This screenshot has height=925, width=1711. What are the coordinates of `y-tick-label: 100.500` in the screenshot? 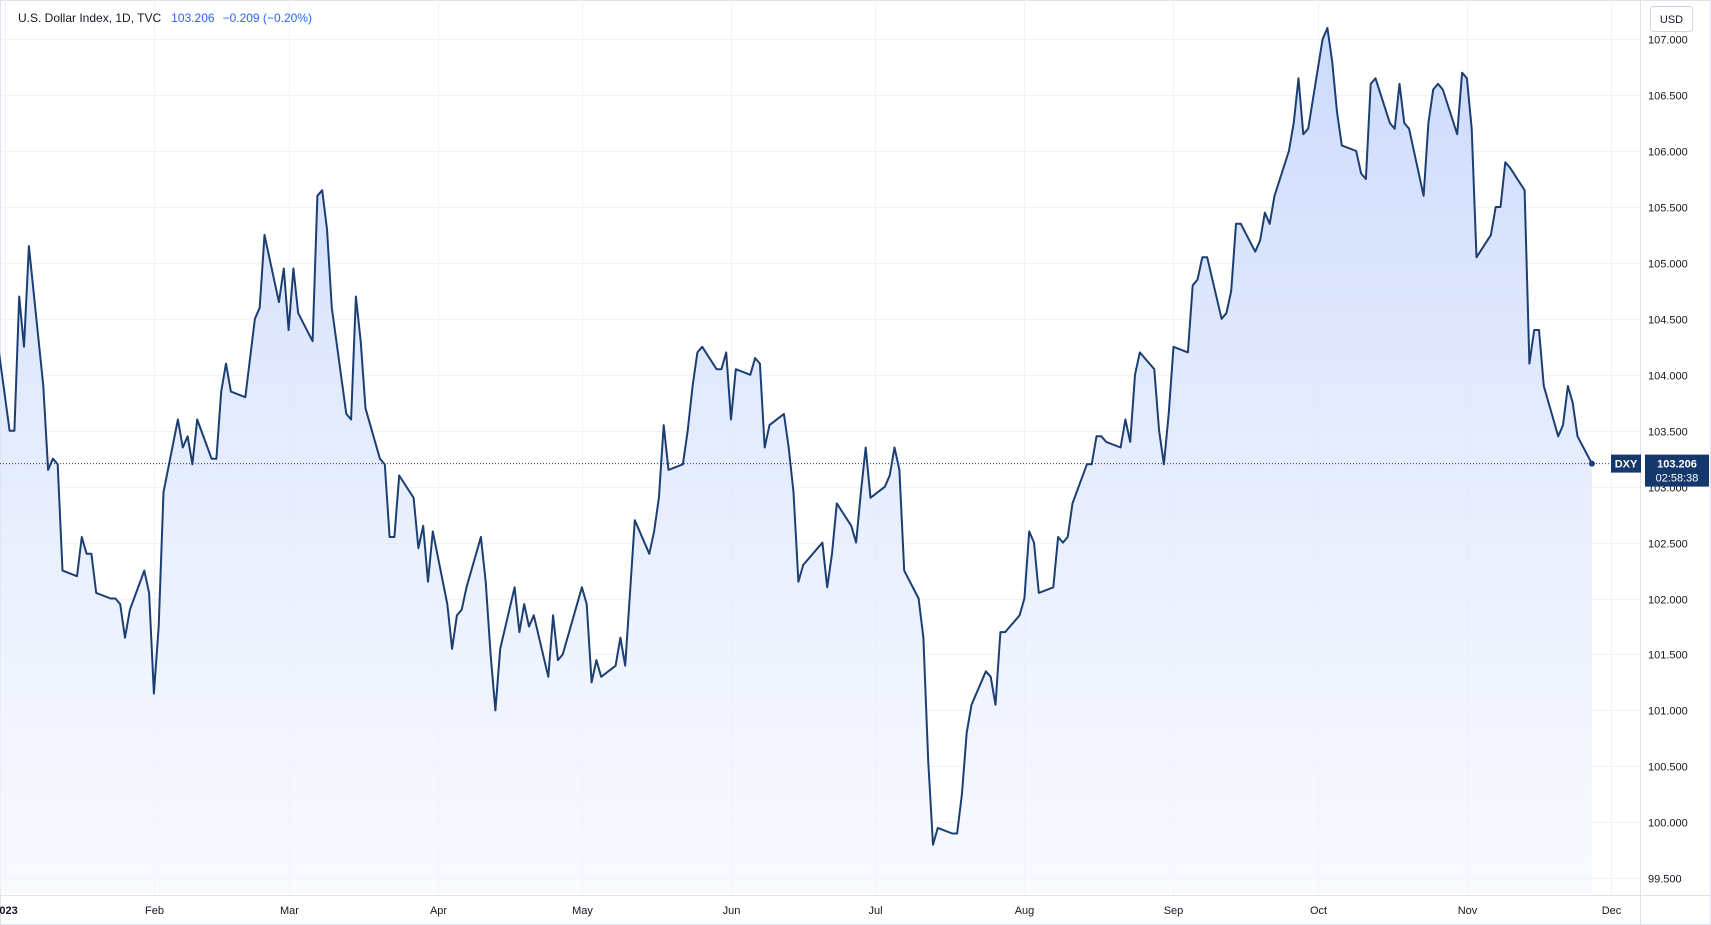 It's located at (1668, 768).